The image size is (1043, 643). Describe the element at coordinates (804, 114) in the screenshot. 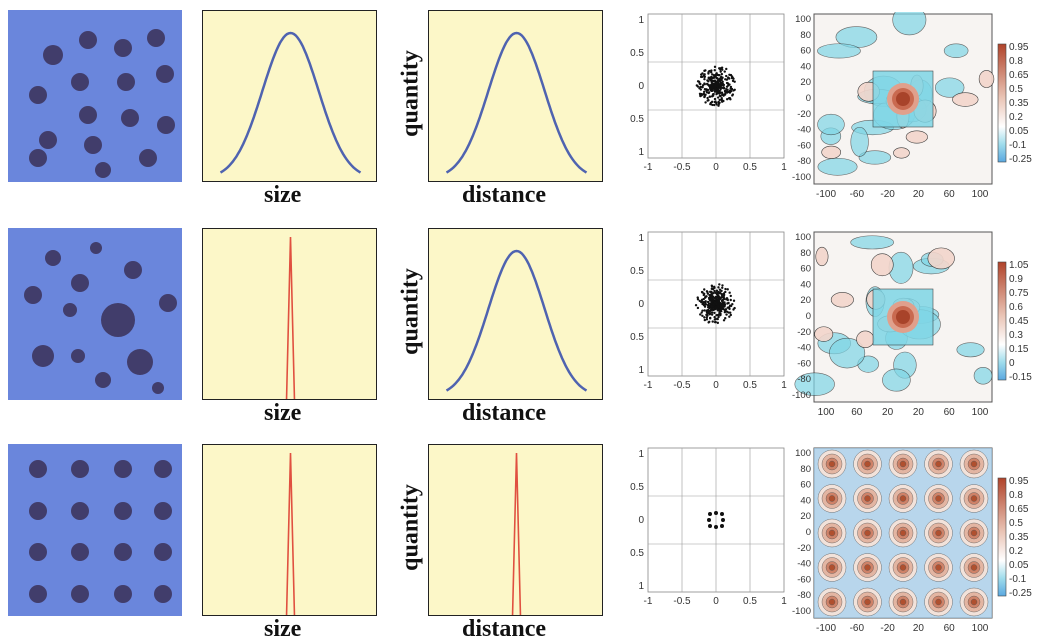

I see `contour-y-tick: -20` at that location.